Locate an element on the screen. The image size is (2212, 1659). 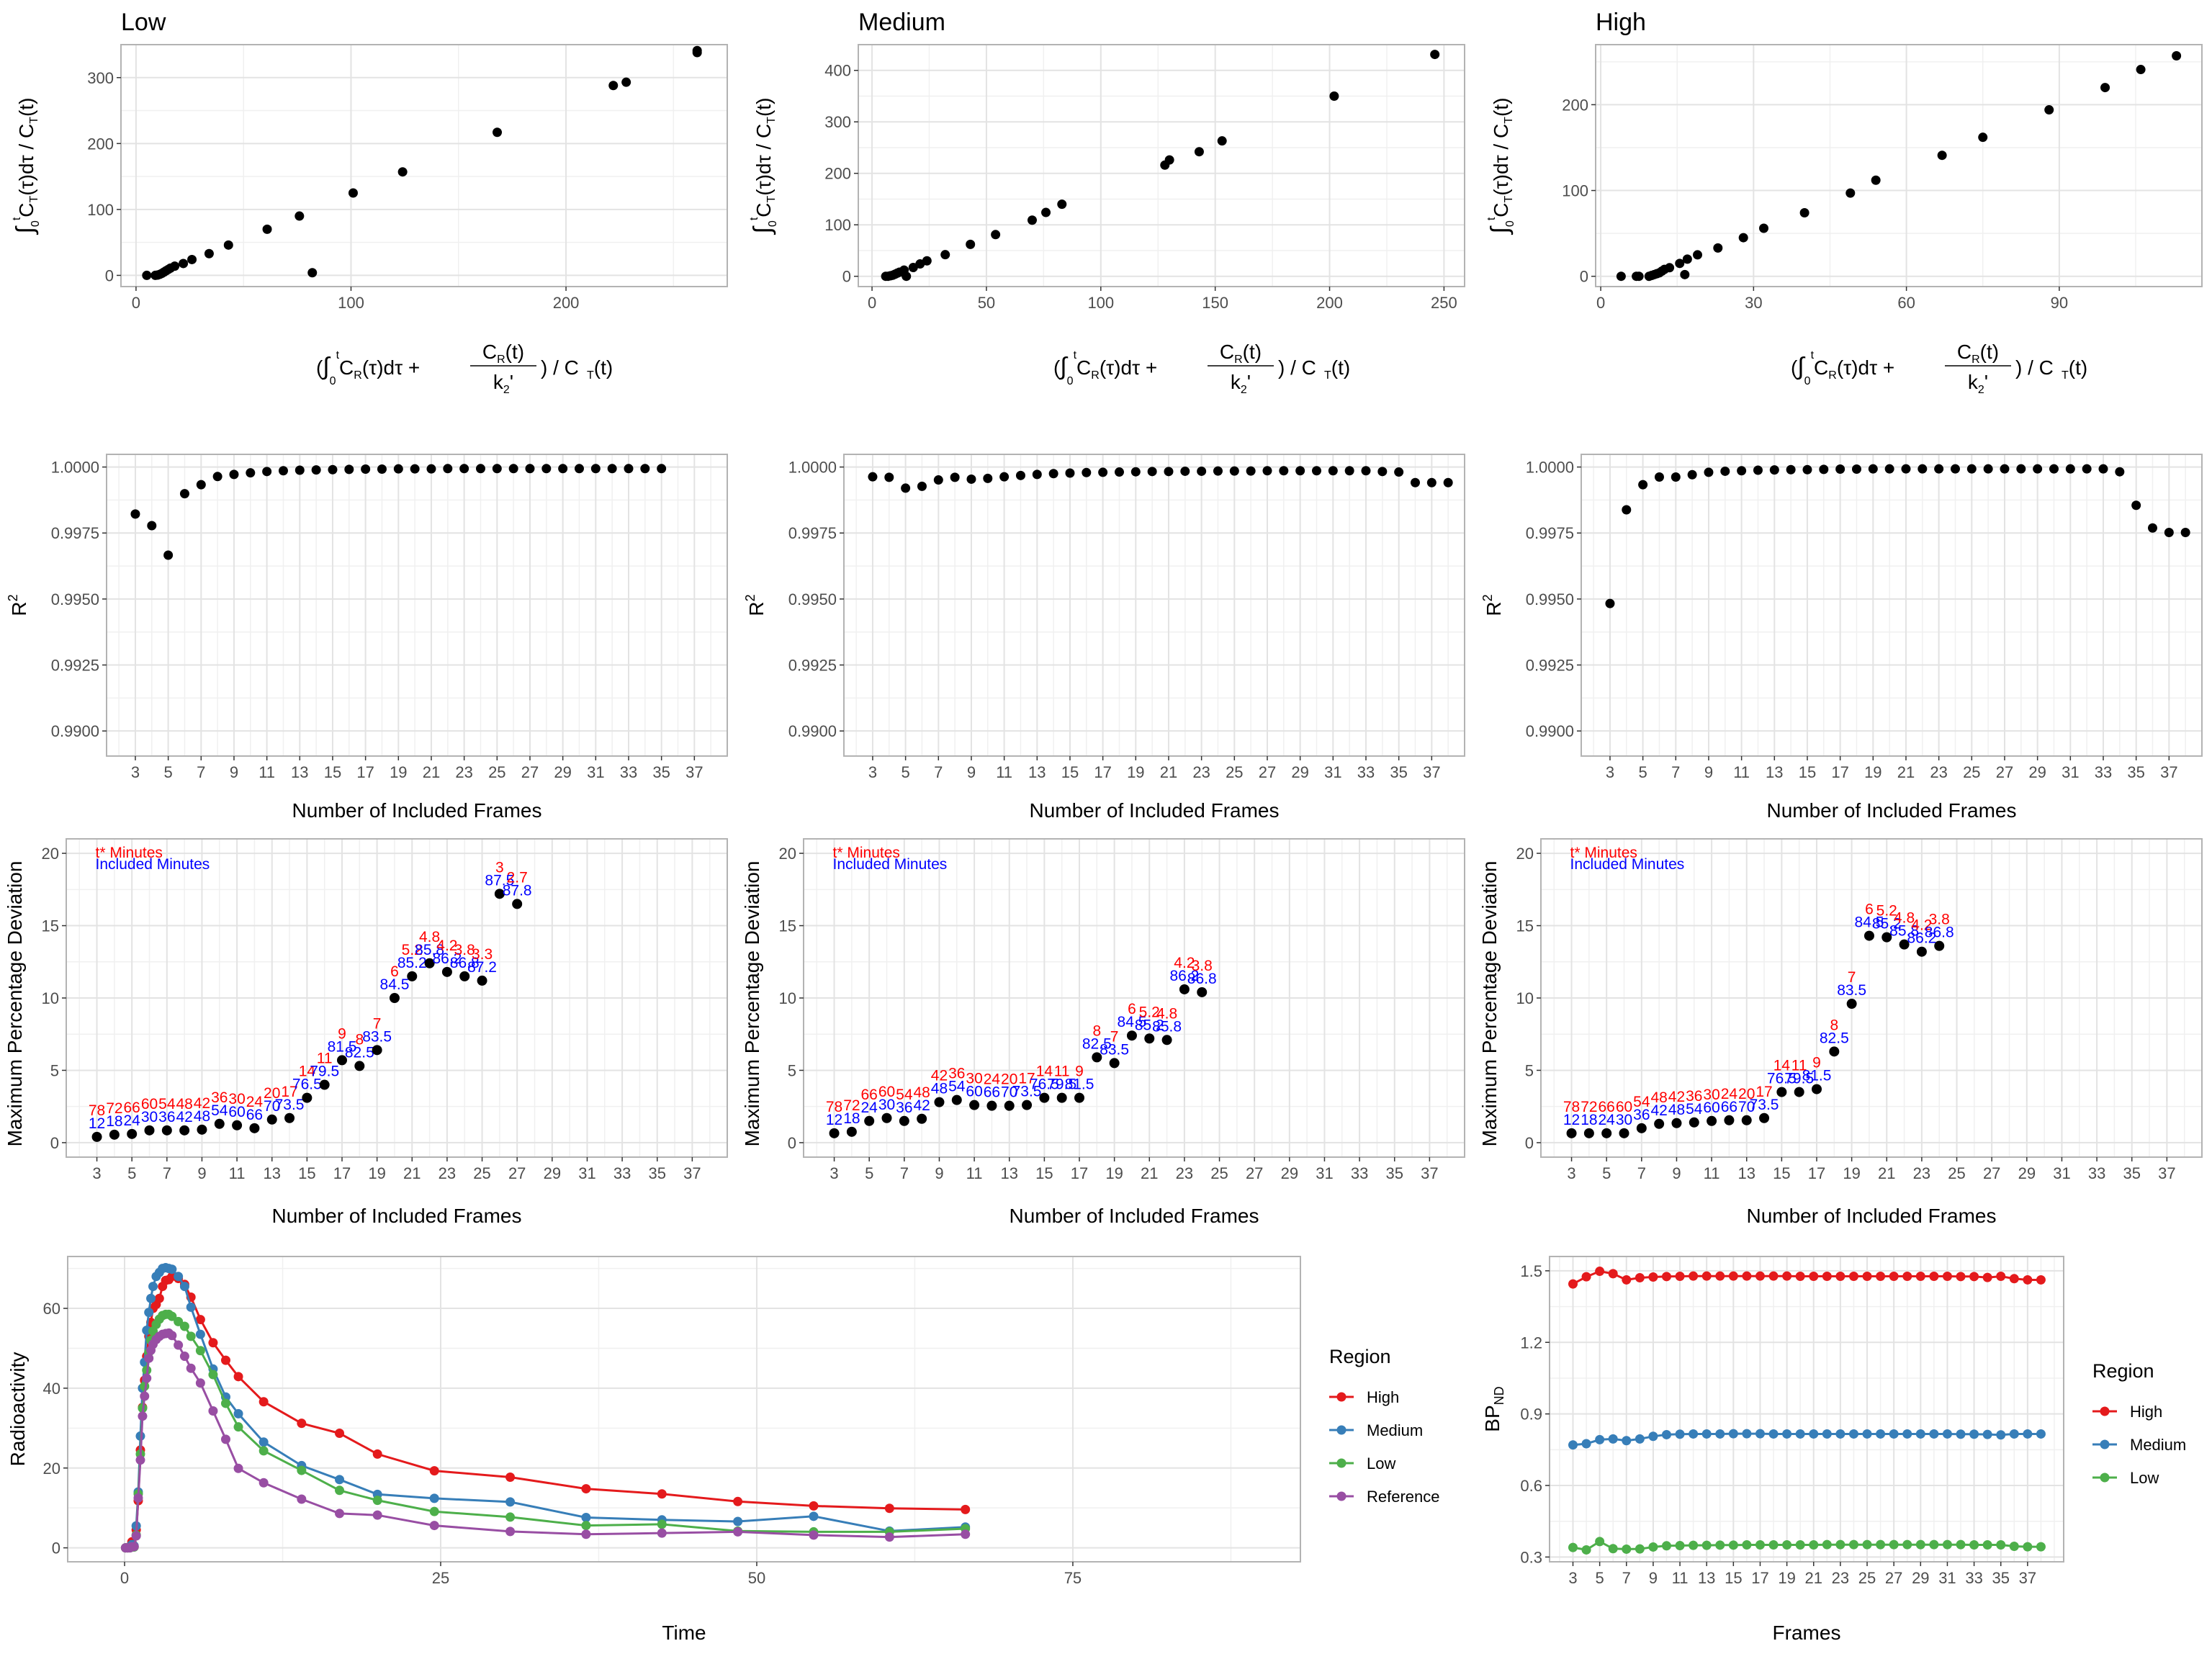
included-minutes-label: 86.8 is located at coordinates (1939, 933).